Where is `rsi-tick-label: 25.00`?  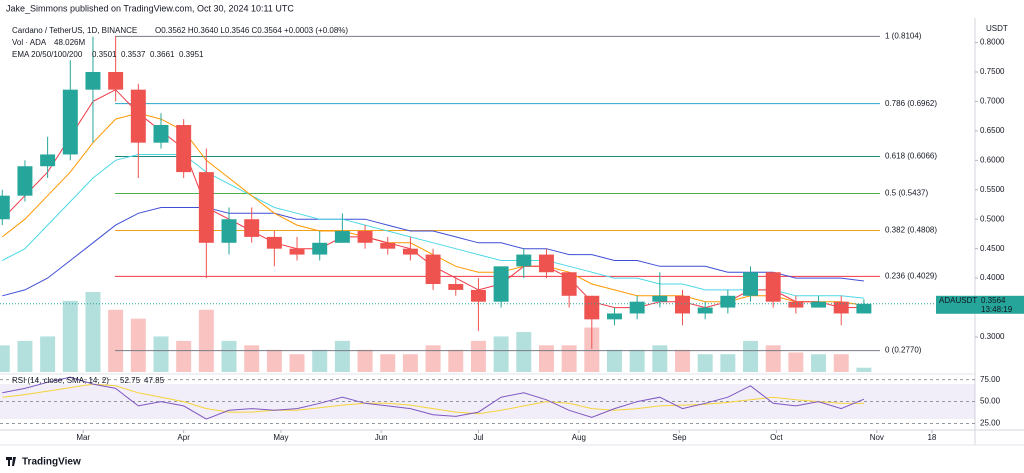
rsi-tick-label: 25.00 is located at coordinates (990, 423).